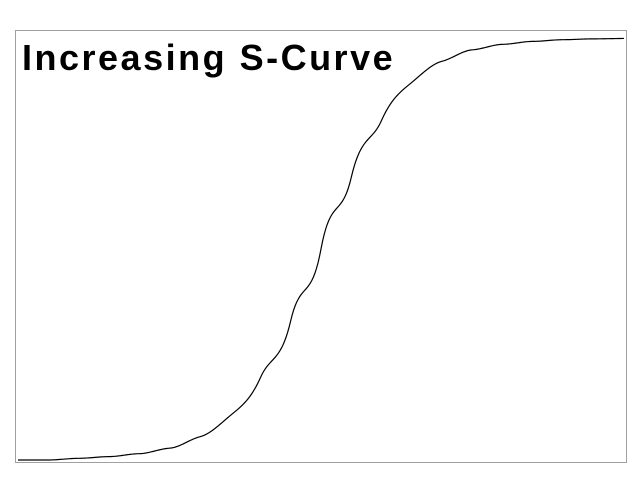 This screenshot has height=480, width=640. Describe the element at coordinates (208, 57) in the screenshot. I see `chart-title: Increasing S-Curve` at that location.